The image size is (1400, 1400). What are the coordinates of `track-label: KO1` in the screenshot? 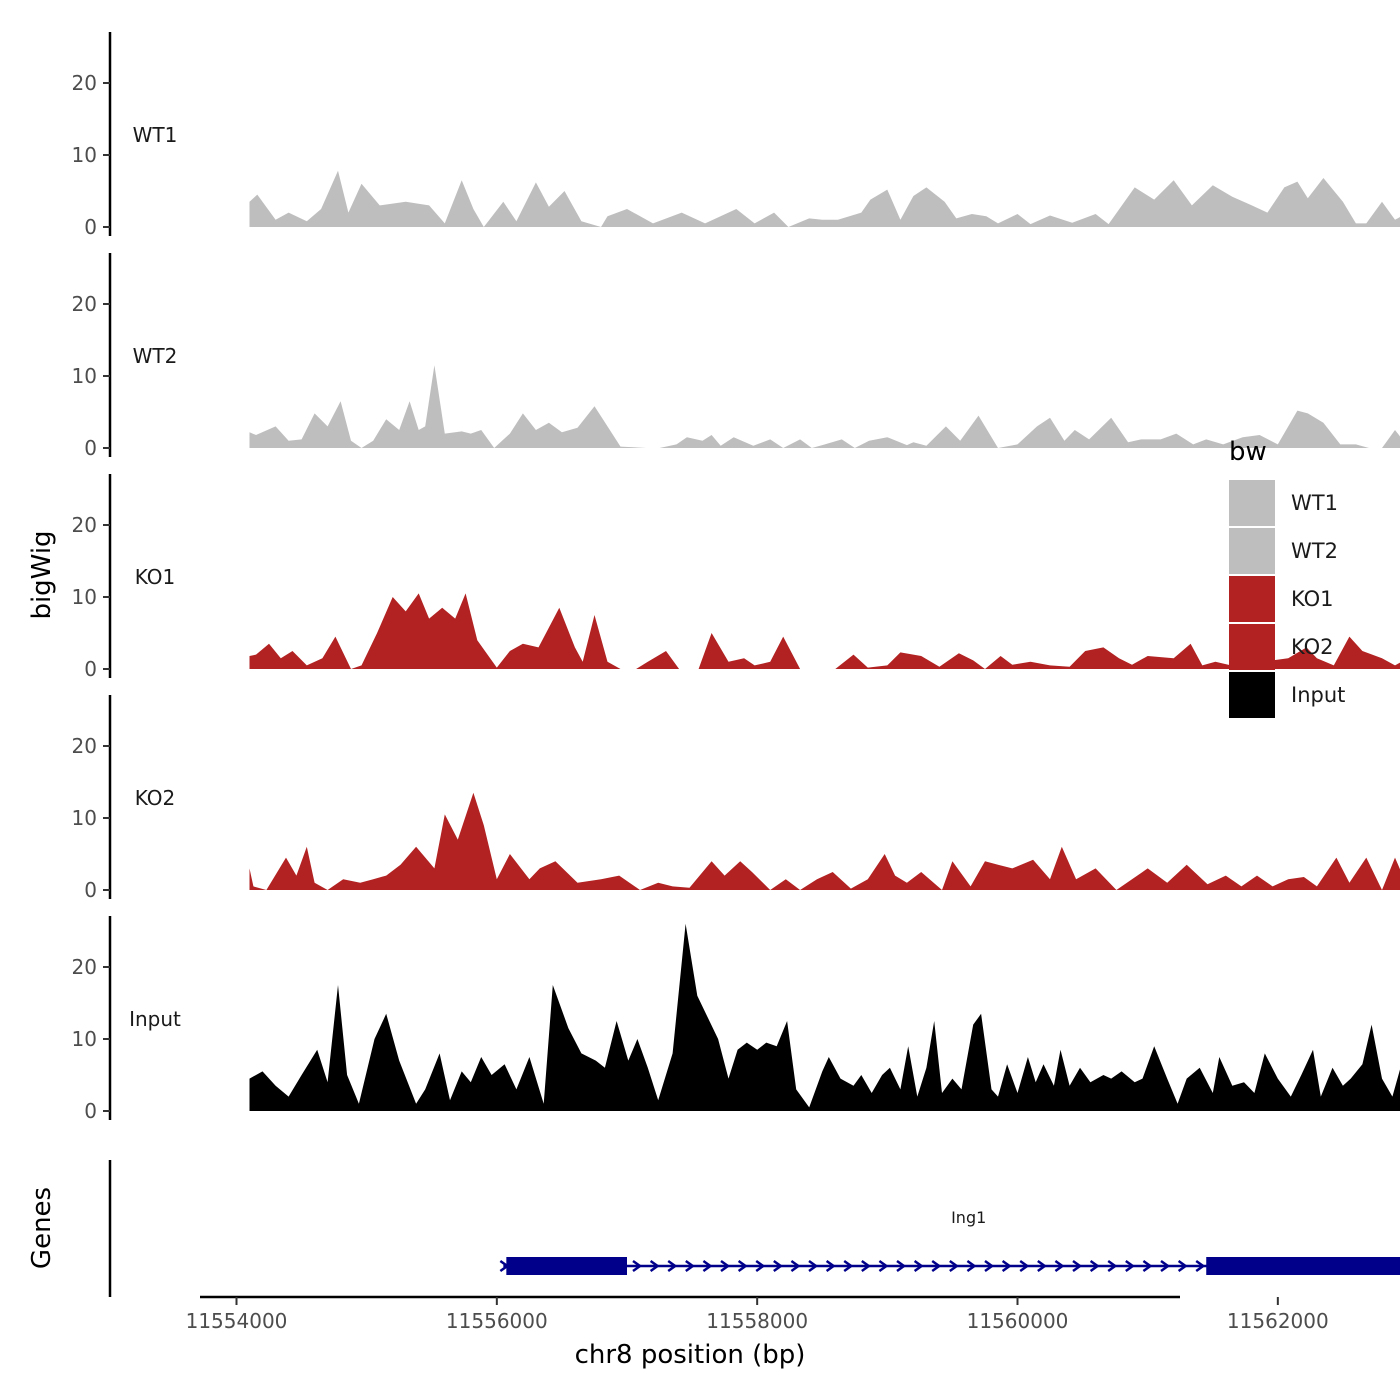 It's located at (155, 577).